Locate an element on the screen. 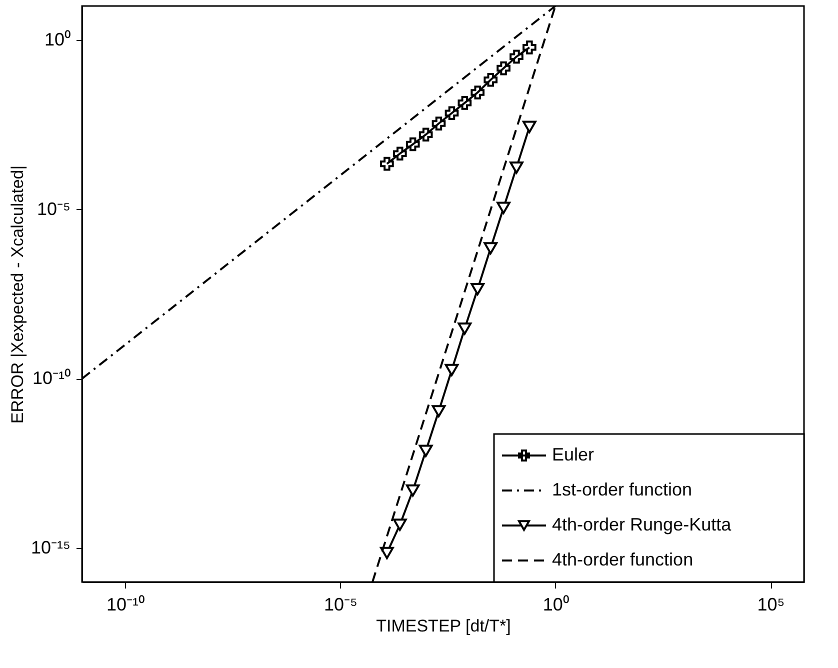 This screenshot has width=838, height=668. y-tick-label: 10⁻¹⁰ is located at coordinates (51, 378).